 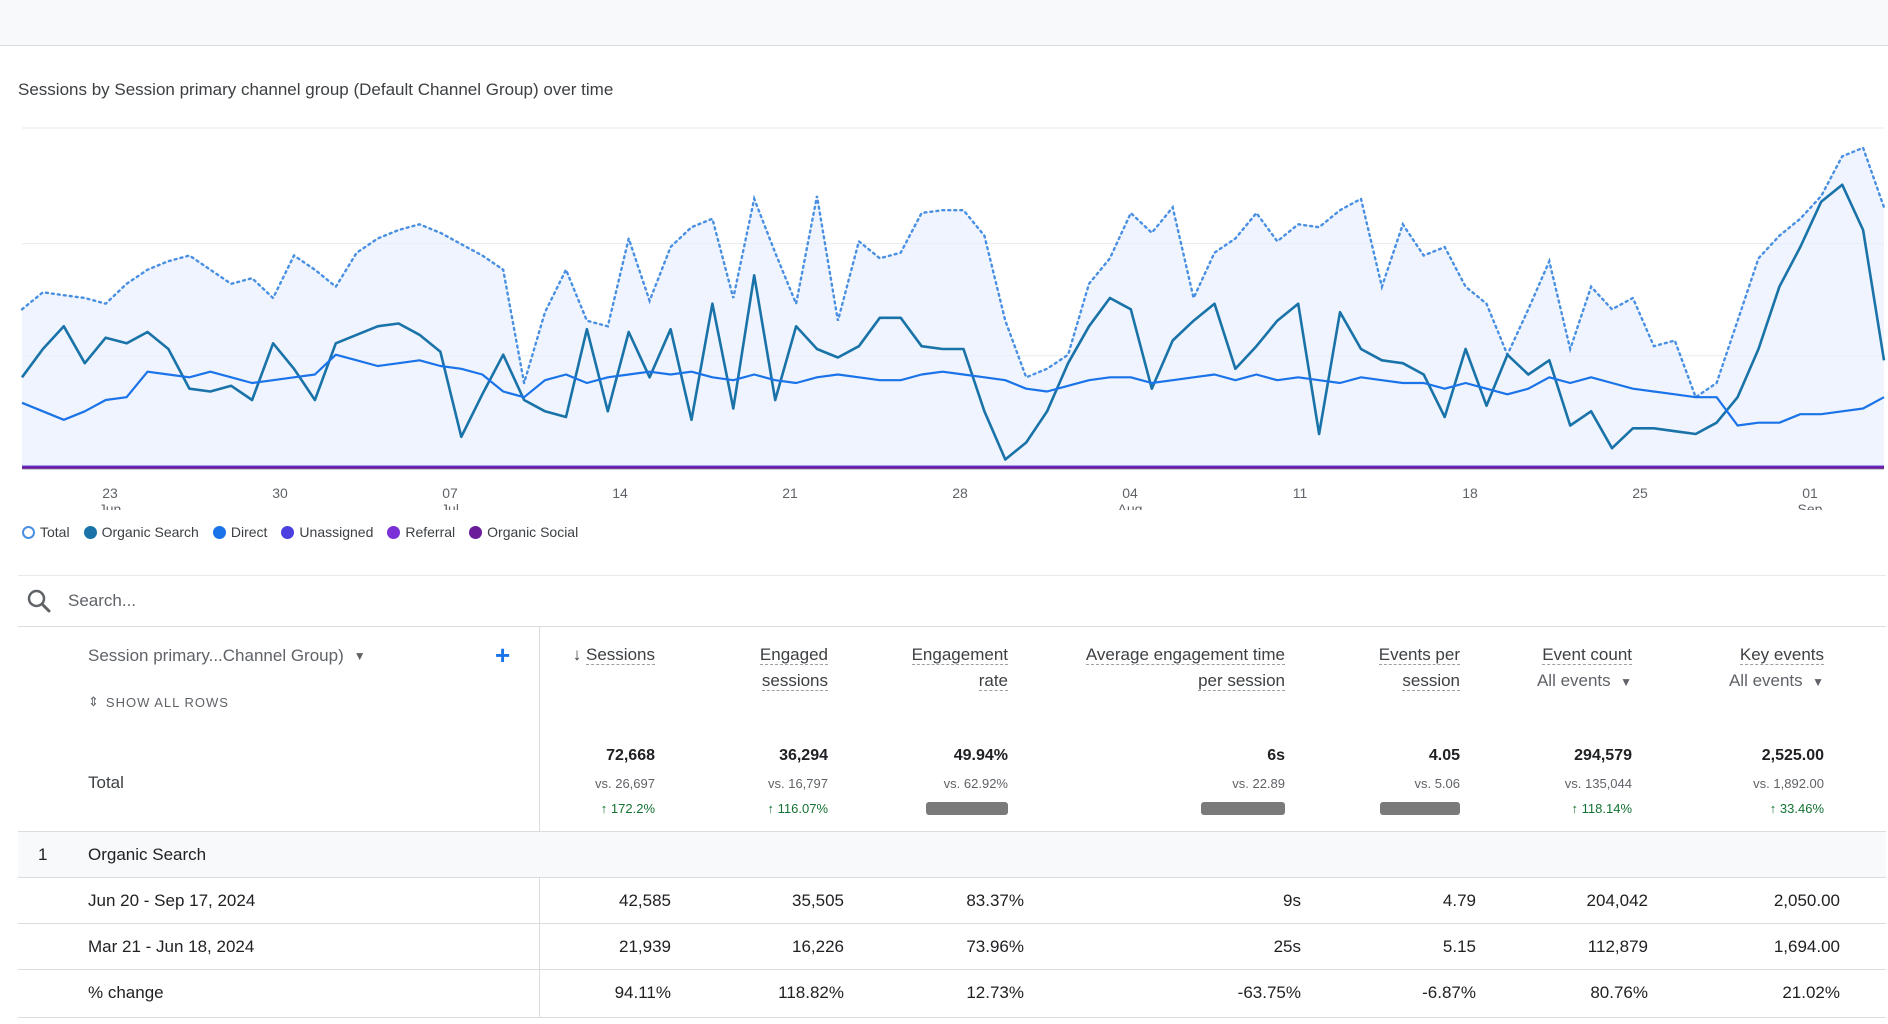 What do you see at coordinates (1449, 992) in the screenshot?
I see `row-value: -6.87%` at bounding box center [1449, 992].